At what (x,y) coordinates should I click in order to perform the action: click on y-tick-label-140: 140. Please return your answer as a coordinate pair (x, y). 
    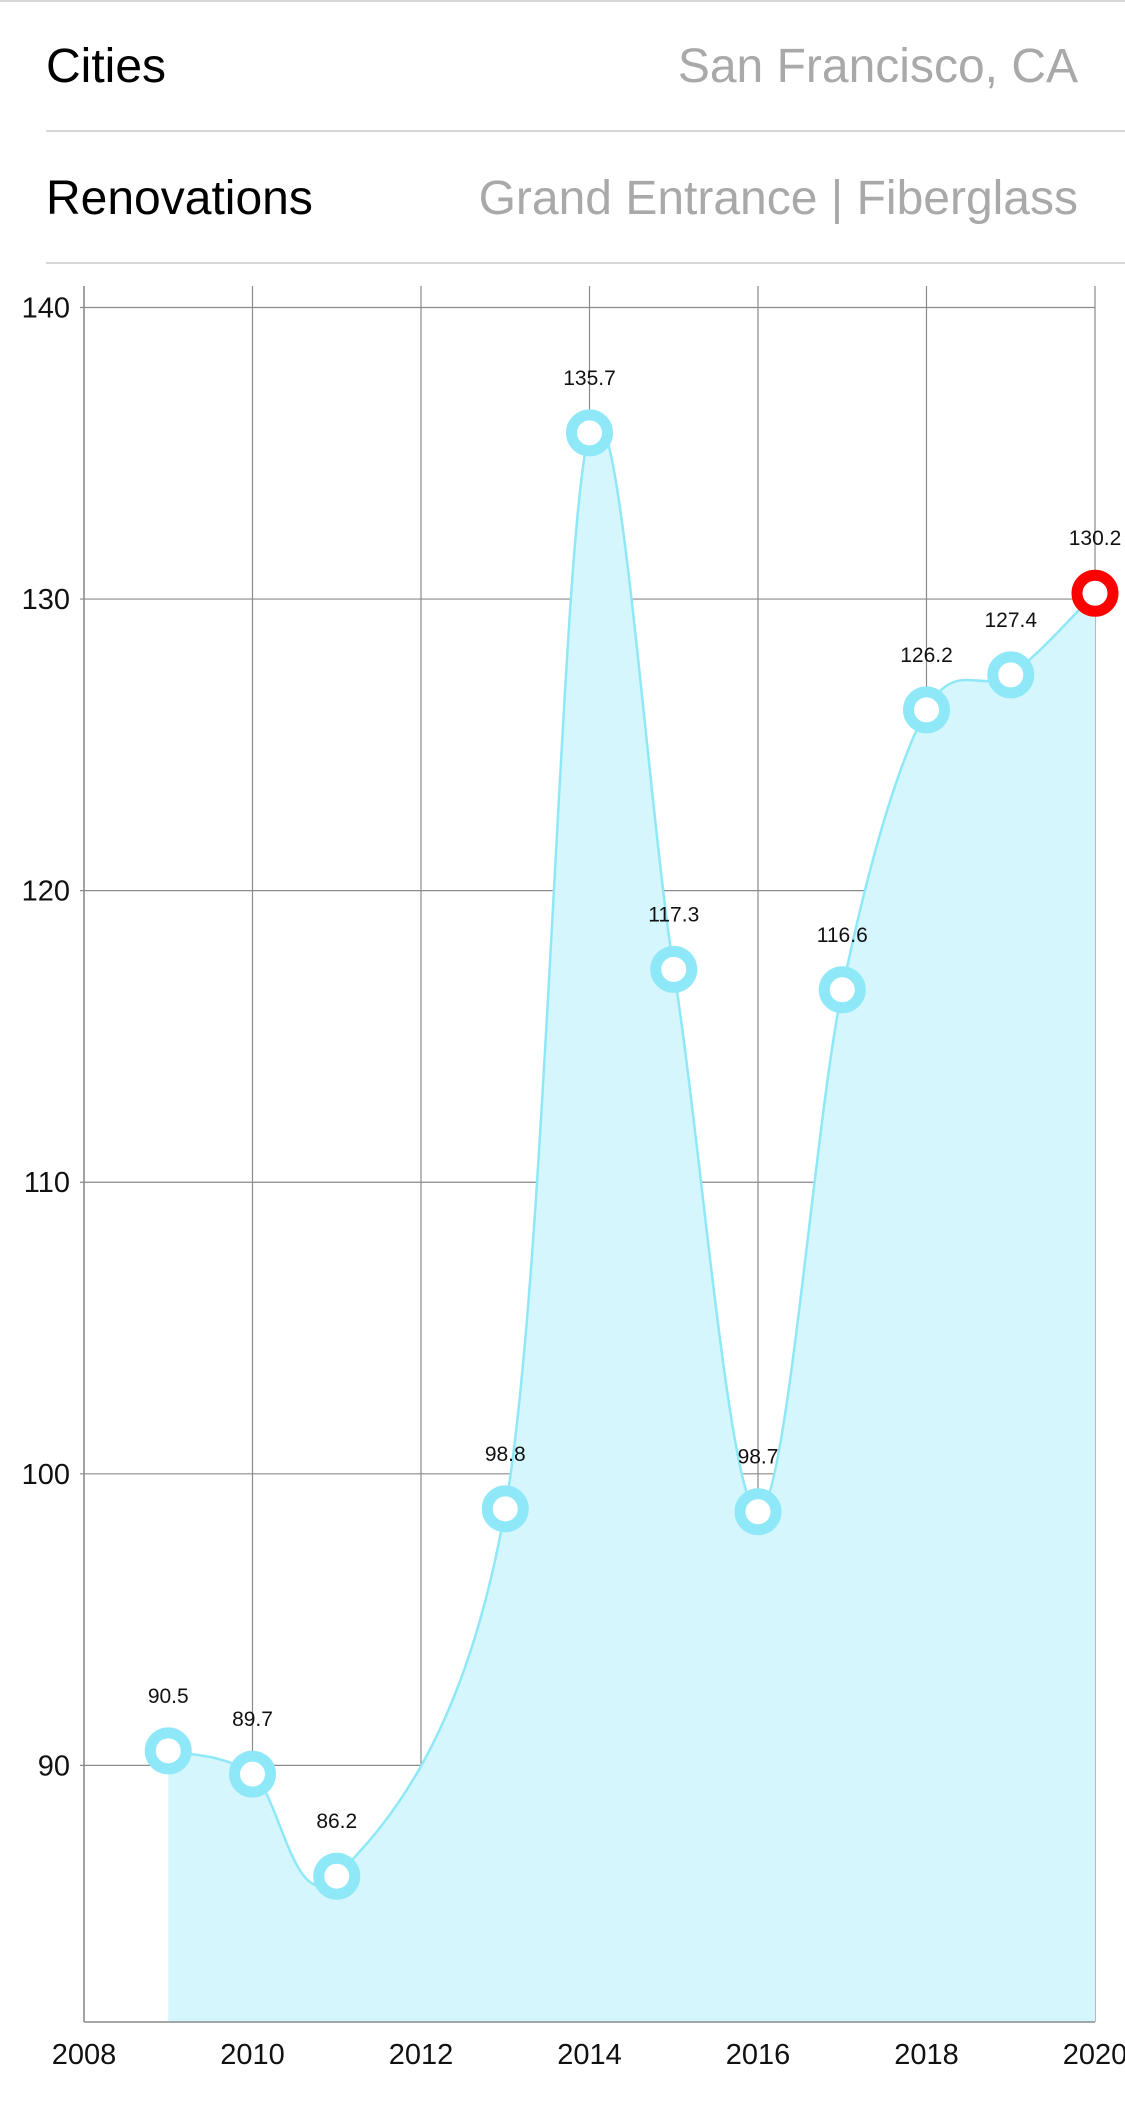
    Looking at the image, I should click on (46, 308).